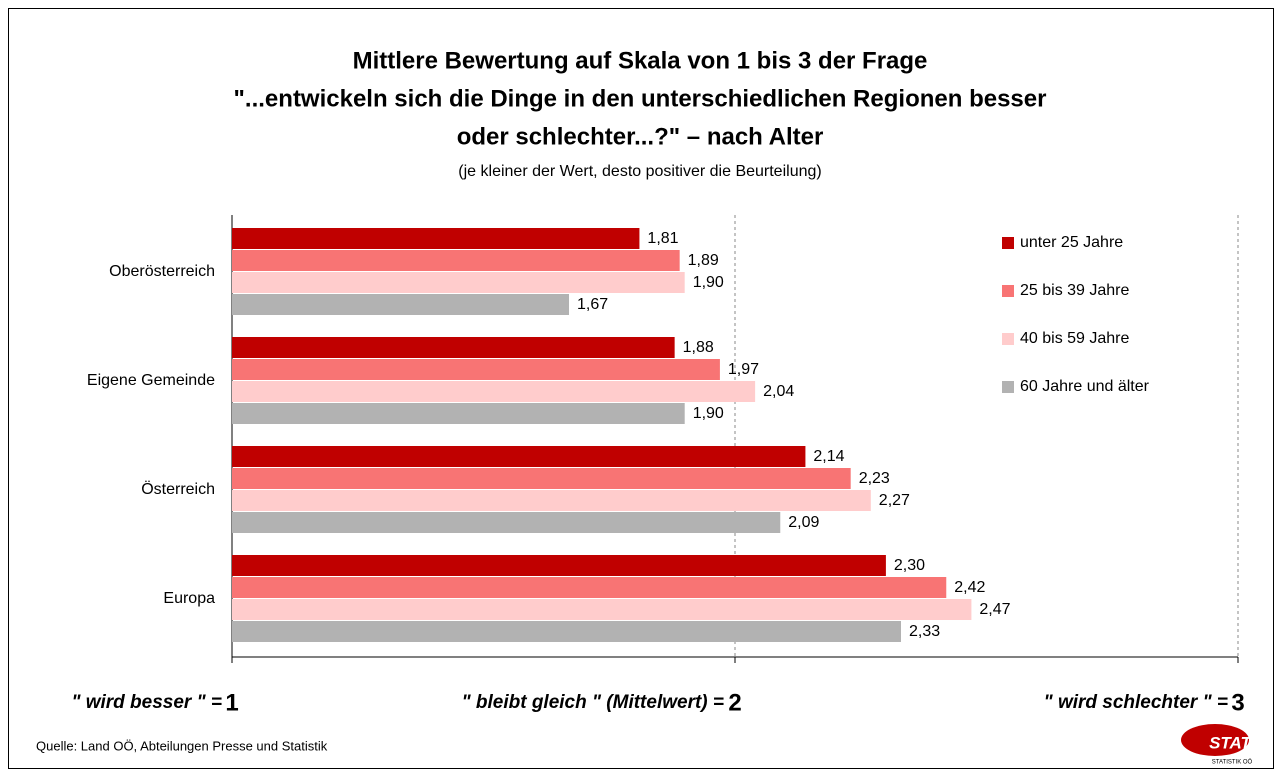 The height and width of the screenshot is (778, 1281). Describe the element at coordinates (1075, 338) in the screenshot. I see `legend-label: 40 bis 59 Jahre` at that location.